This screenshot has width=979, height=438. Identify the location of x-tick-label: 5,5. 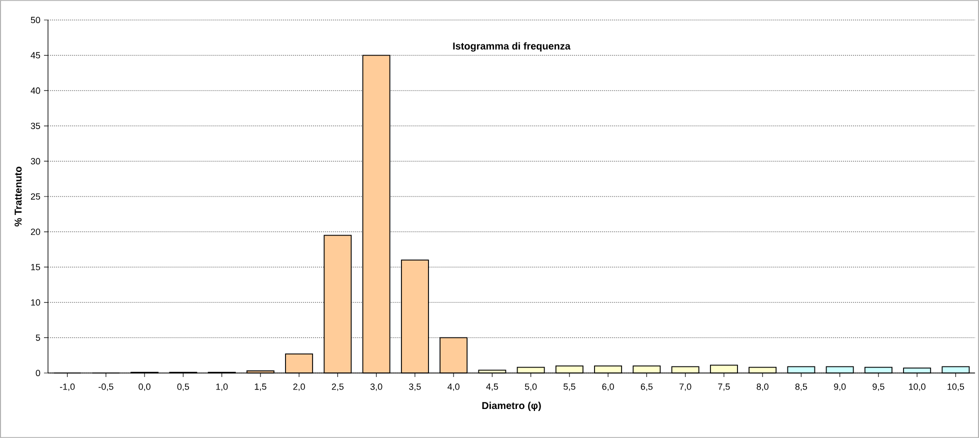
(570, 387).